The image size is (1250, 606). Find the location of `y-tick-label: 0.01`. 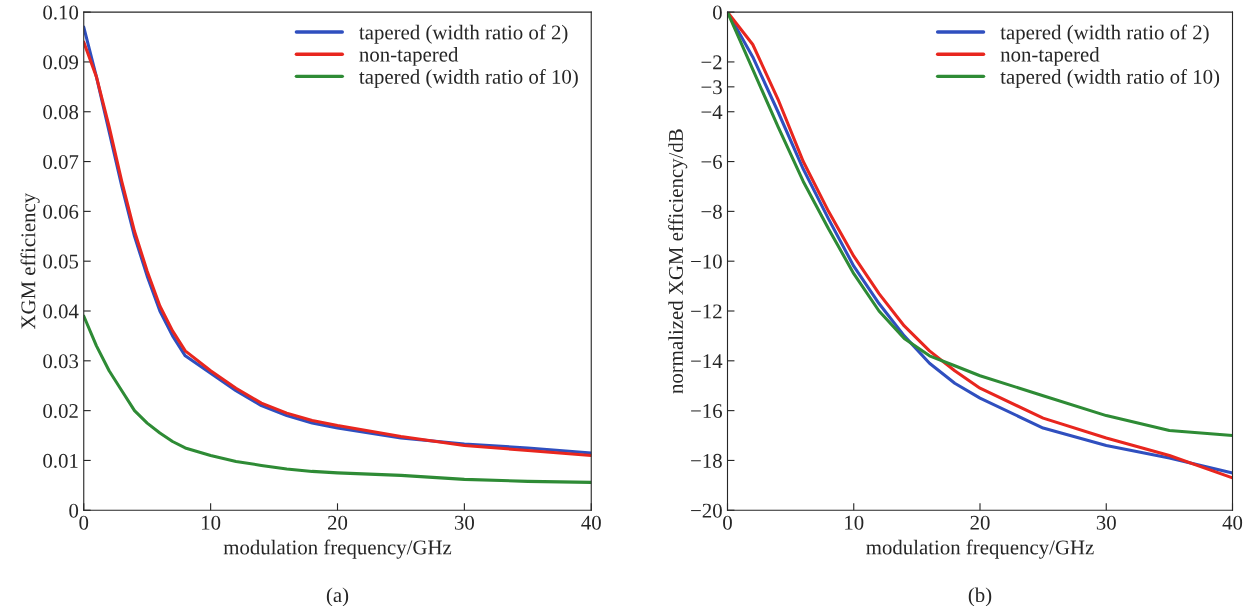

y-tick-label: 0.01 is located at coordinates (60, 460).